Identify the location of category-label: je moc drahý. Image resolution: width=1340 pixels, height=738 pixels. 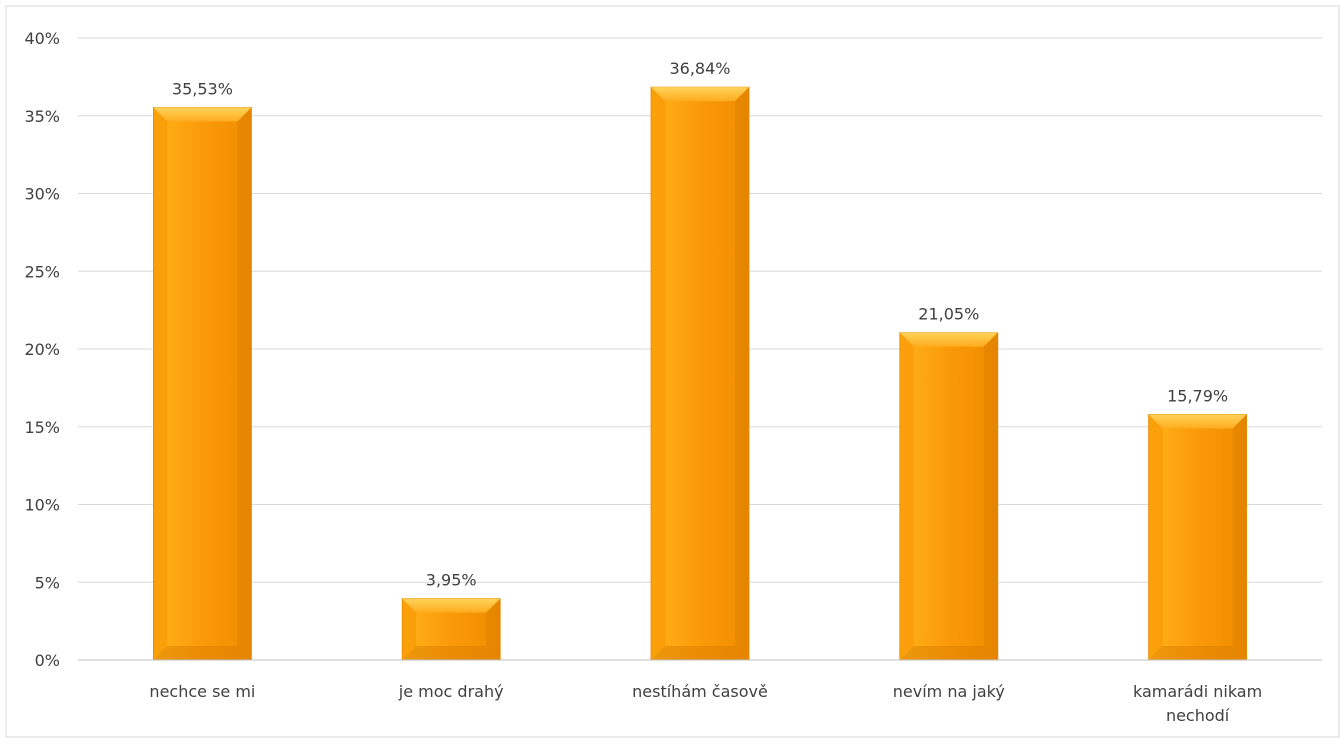
(451, 691).